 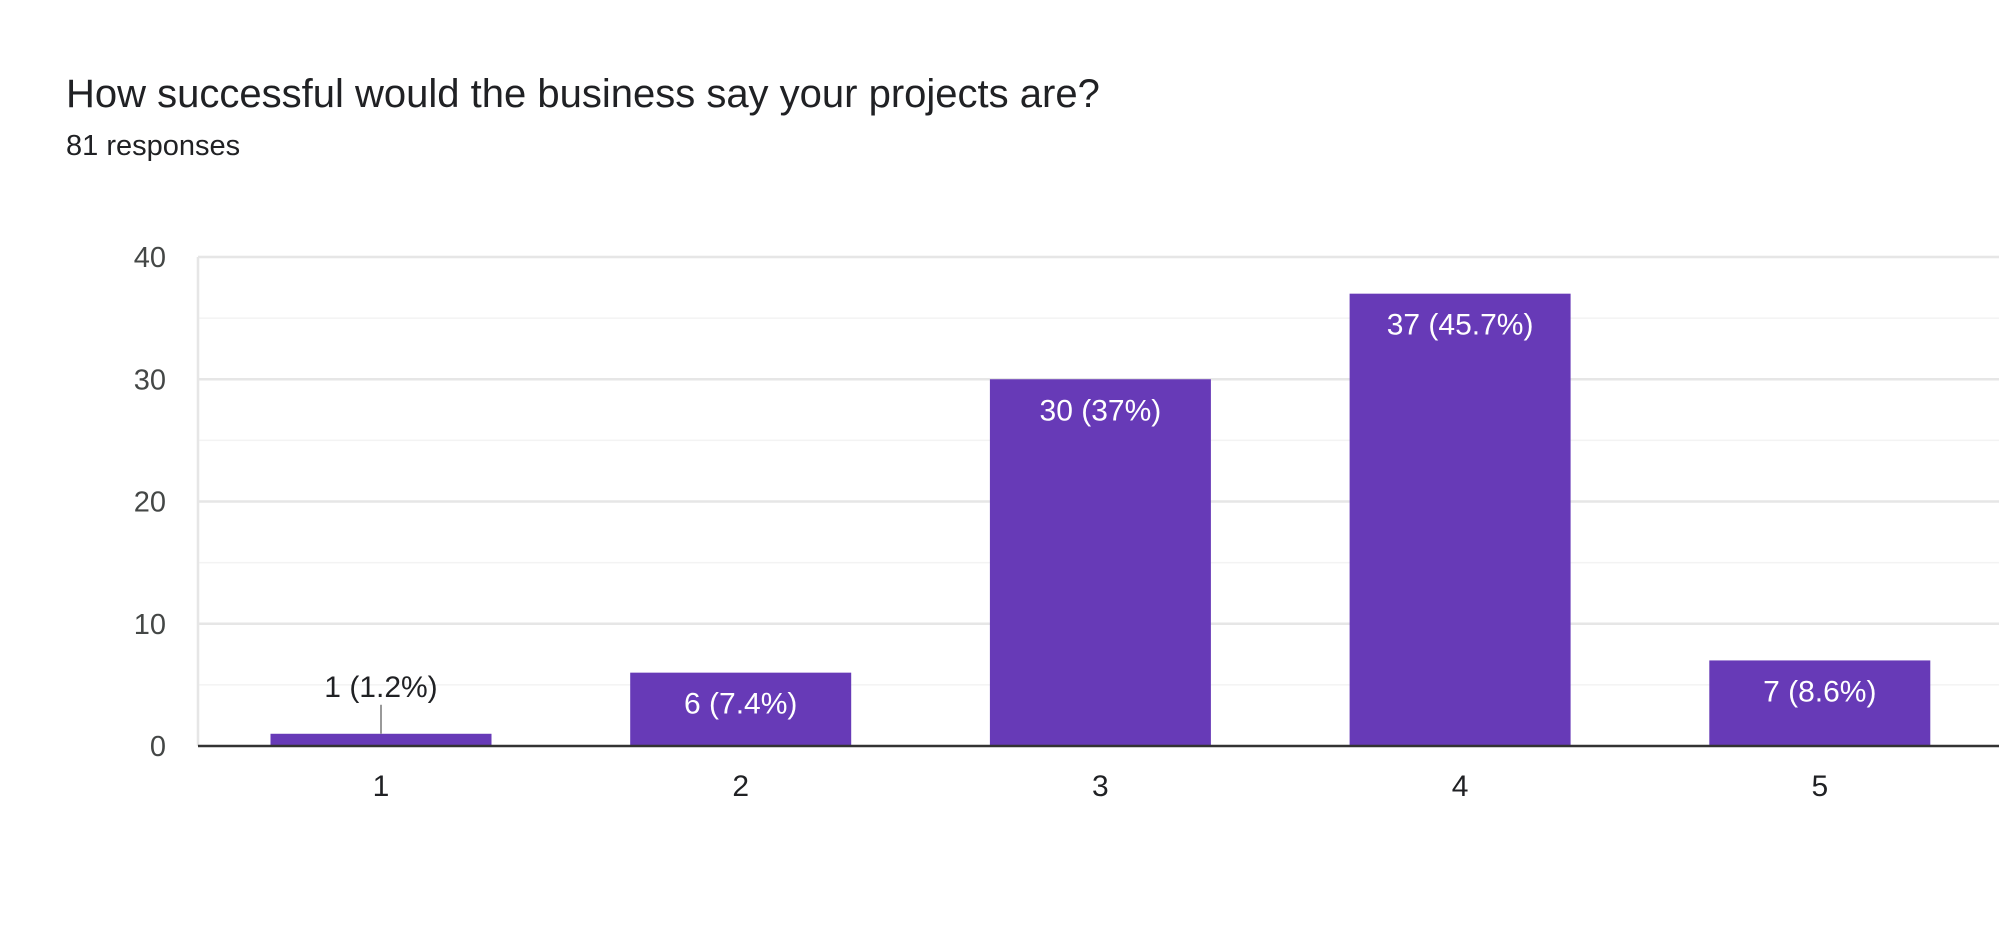 What do you see at coordinates (1819, 786) in the screenshot?
I see `x-tick-label: 5` at bounding box center [1819, 786].